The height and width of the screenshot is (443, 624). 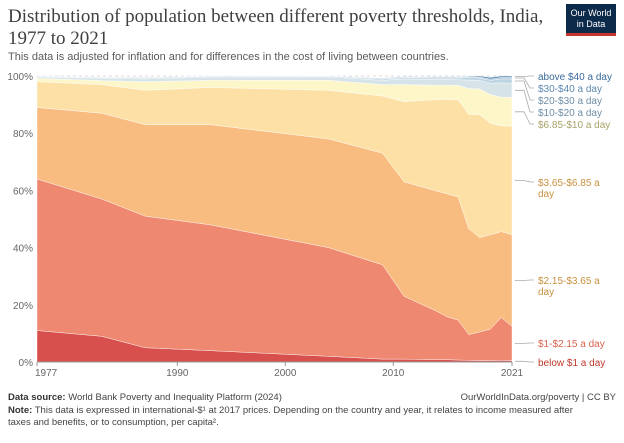 What do you see at coordinates (574, 125) in the screenshot?
I see `legend-label: $6.85-$10 a day` at bounding box center [574, 125].